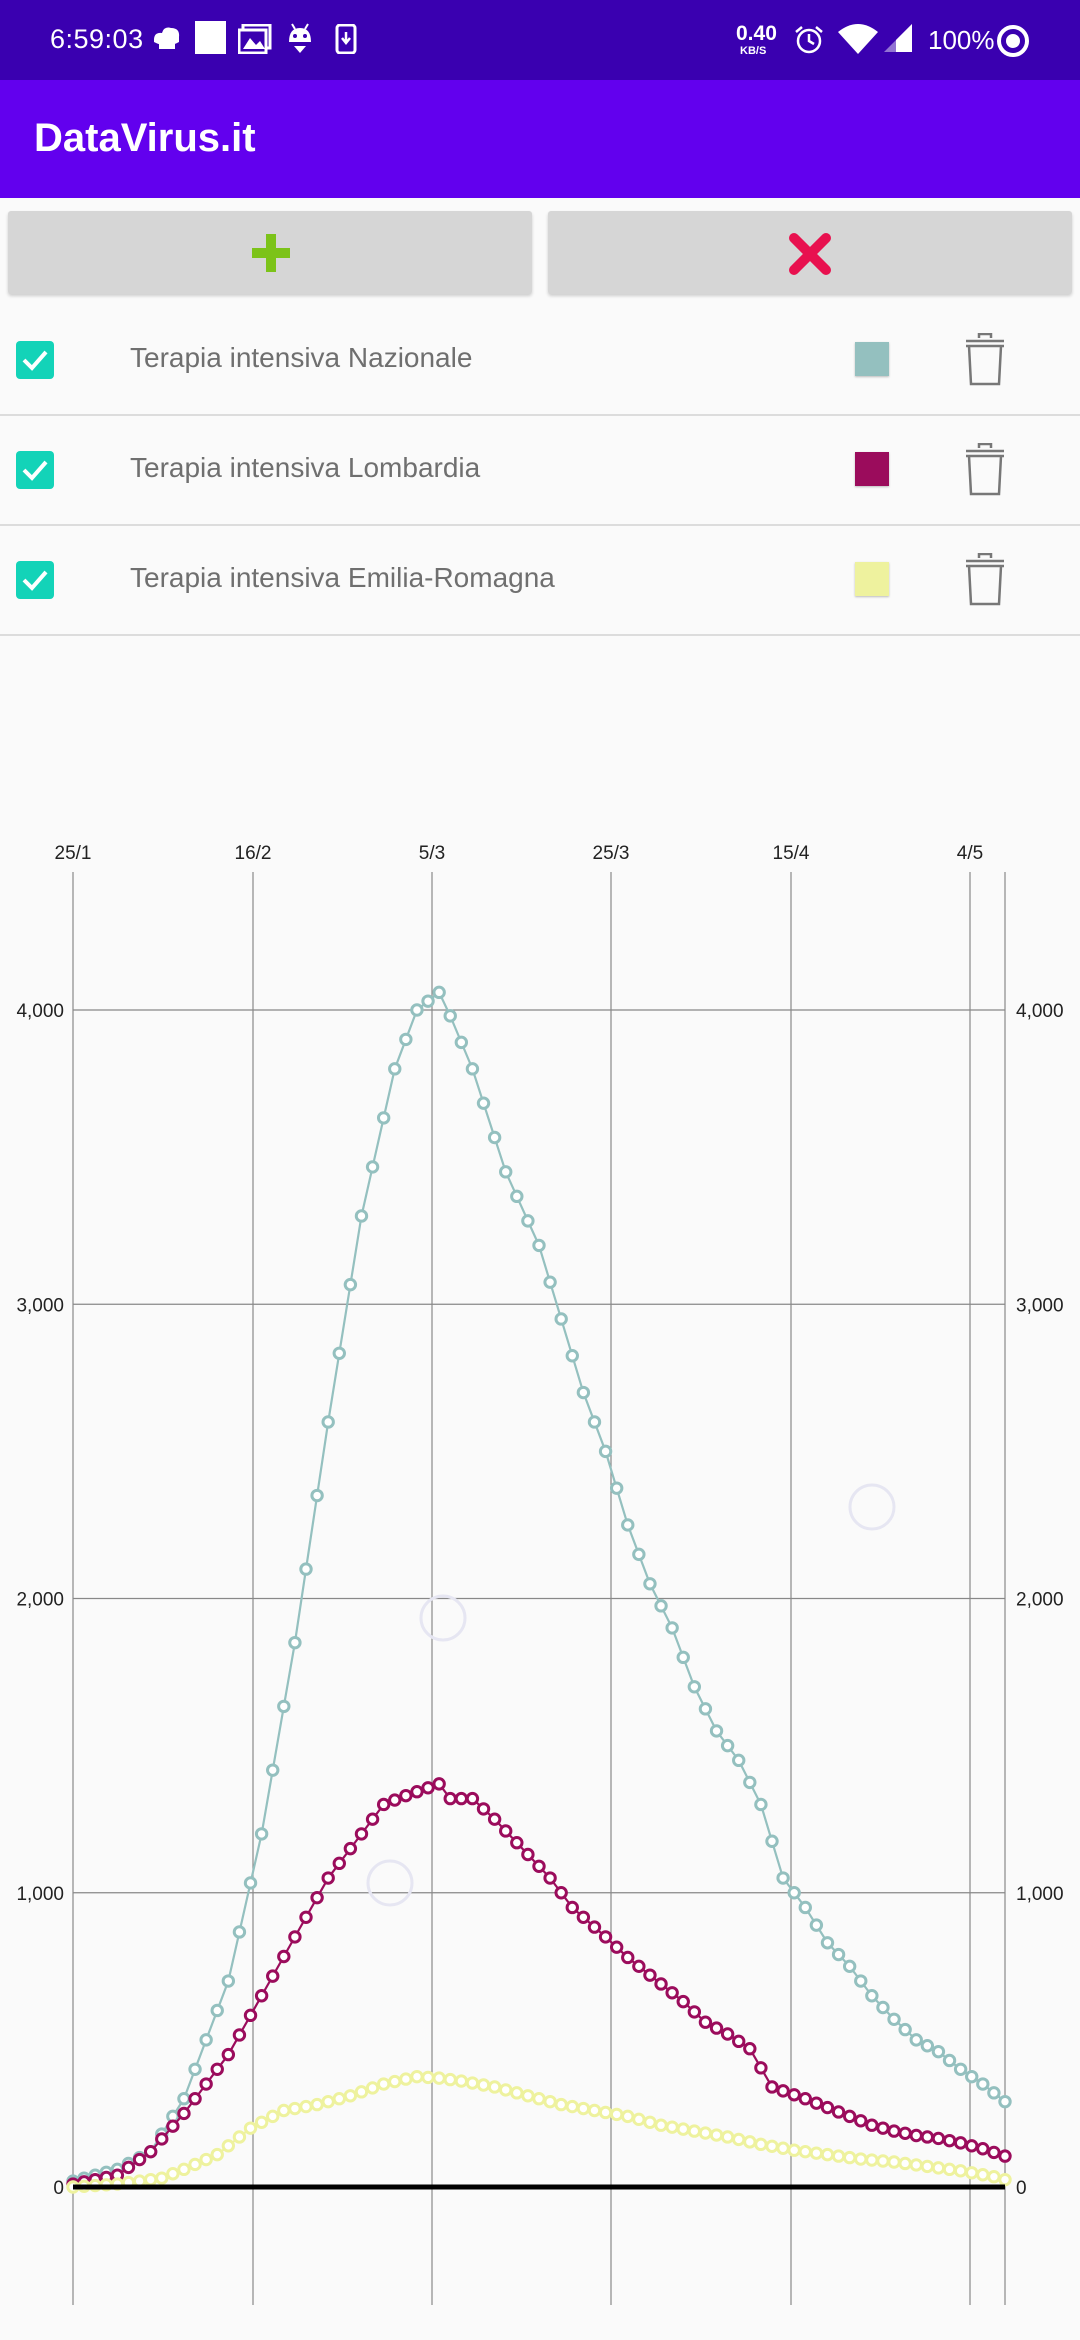 The width and height of the screenshot is (1080, 2340). Describe the element at coordinates (540, 40) in the screenshot. I see `status-bar: 6:59:03 0.40 KB/S 100%` at that location.